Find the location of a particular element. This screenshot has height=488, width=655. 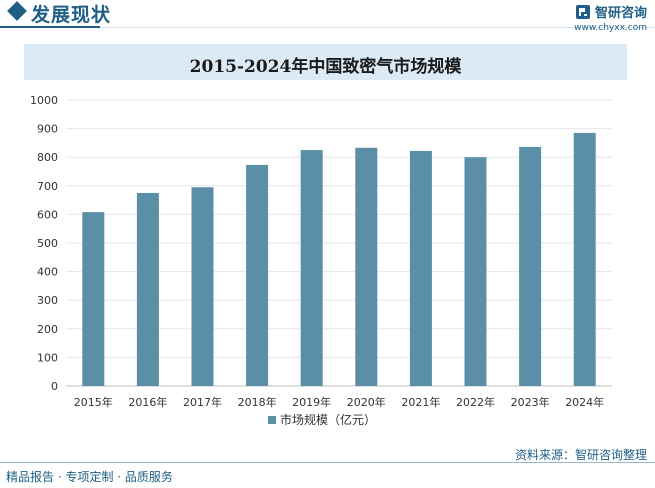

x-tick-label: 2016年 is located at coordinates (147, 402).